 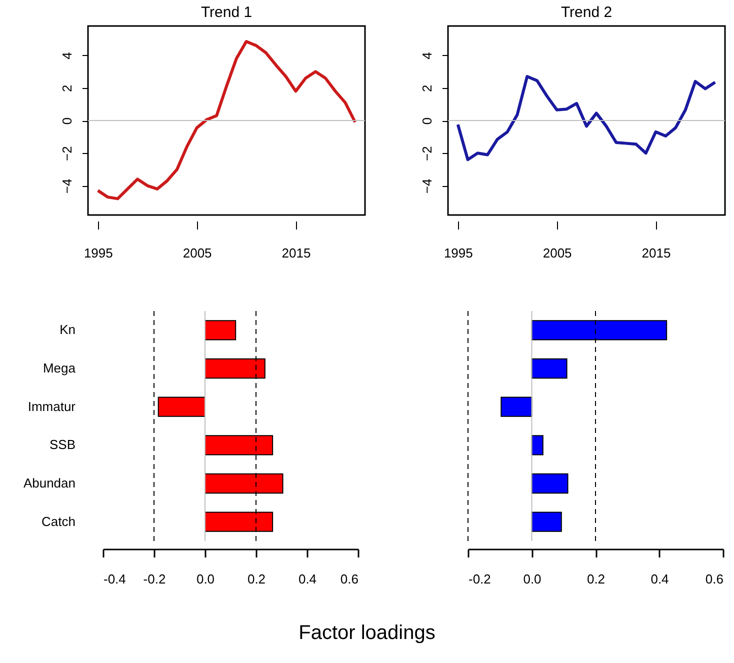 I want to click on y-tick-label: Immatur, so click(x=52, y=406).